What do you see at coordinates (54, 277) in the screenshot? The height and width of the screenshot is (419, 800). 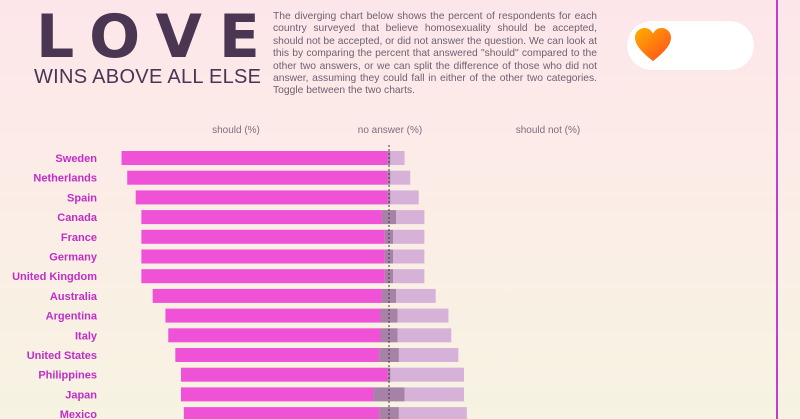 I see `country-label-6: United Kingdom` at bounding box center [54, 277].